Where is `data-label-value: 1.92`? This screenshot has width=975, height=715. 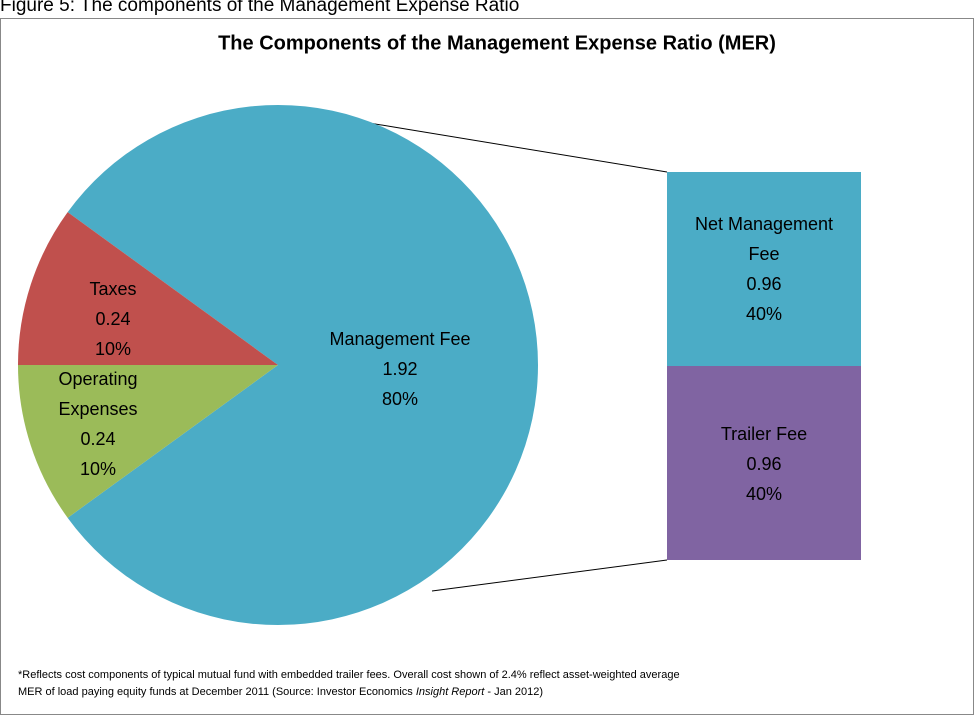 data-label-value: 1.92 is located at coordinates (399, 369).